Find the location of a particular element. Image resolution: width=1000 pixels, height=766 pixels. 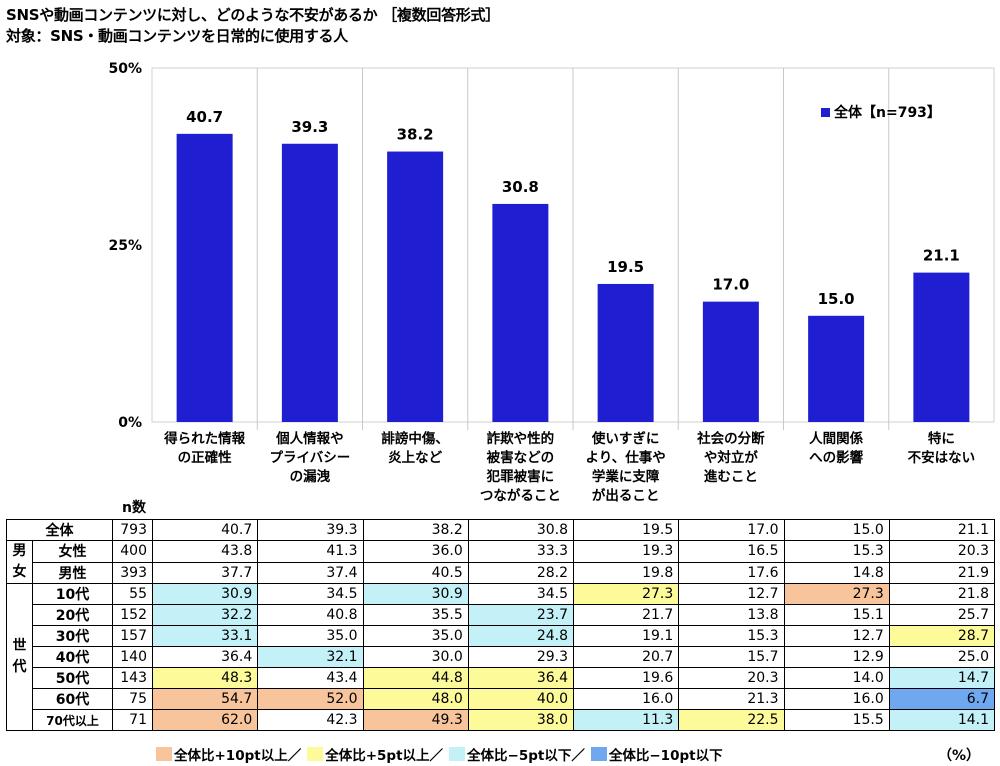

value-cell: 21.8 is located at coordinates (942, 594).